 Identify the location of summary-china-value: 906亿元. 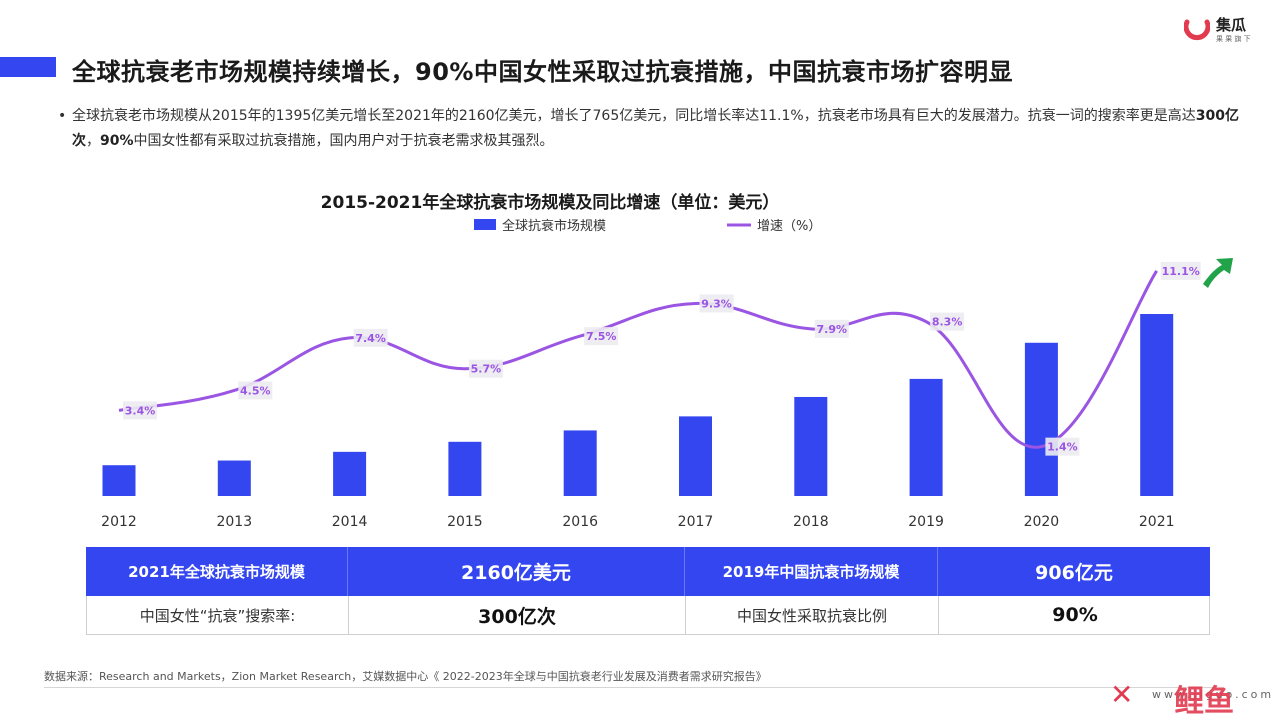
(1074, 573).